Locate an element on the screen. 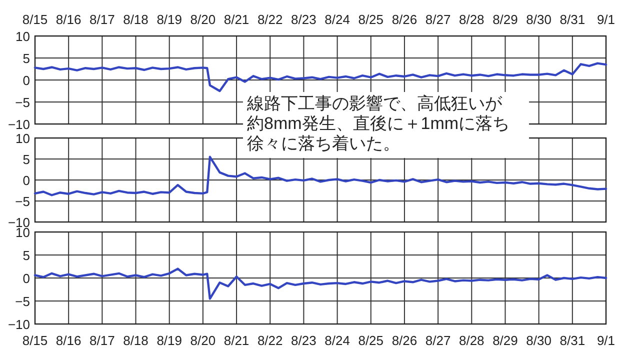  x2-tick-label: 9/1 is located at coordinates (606, 19).